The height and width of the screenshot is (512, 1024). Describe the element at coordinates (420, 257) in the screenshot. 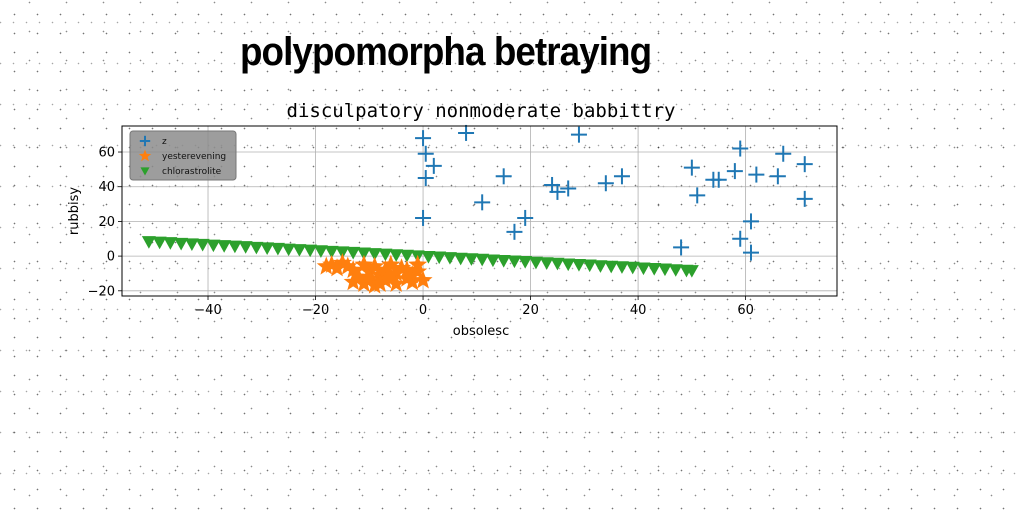

I see `series-chlorastrolite` at that location.